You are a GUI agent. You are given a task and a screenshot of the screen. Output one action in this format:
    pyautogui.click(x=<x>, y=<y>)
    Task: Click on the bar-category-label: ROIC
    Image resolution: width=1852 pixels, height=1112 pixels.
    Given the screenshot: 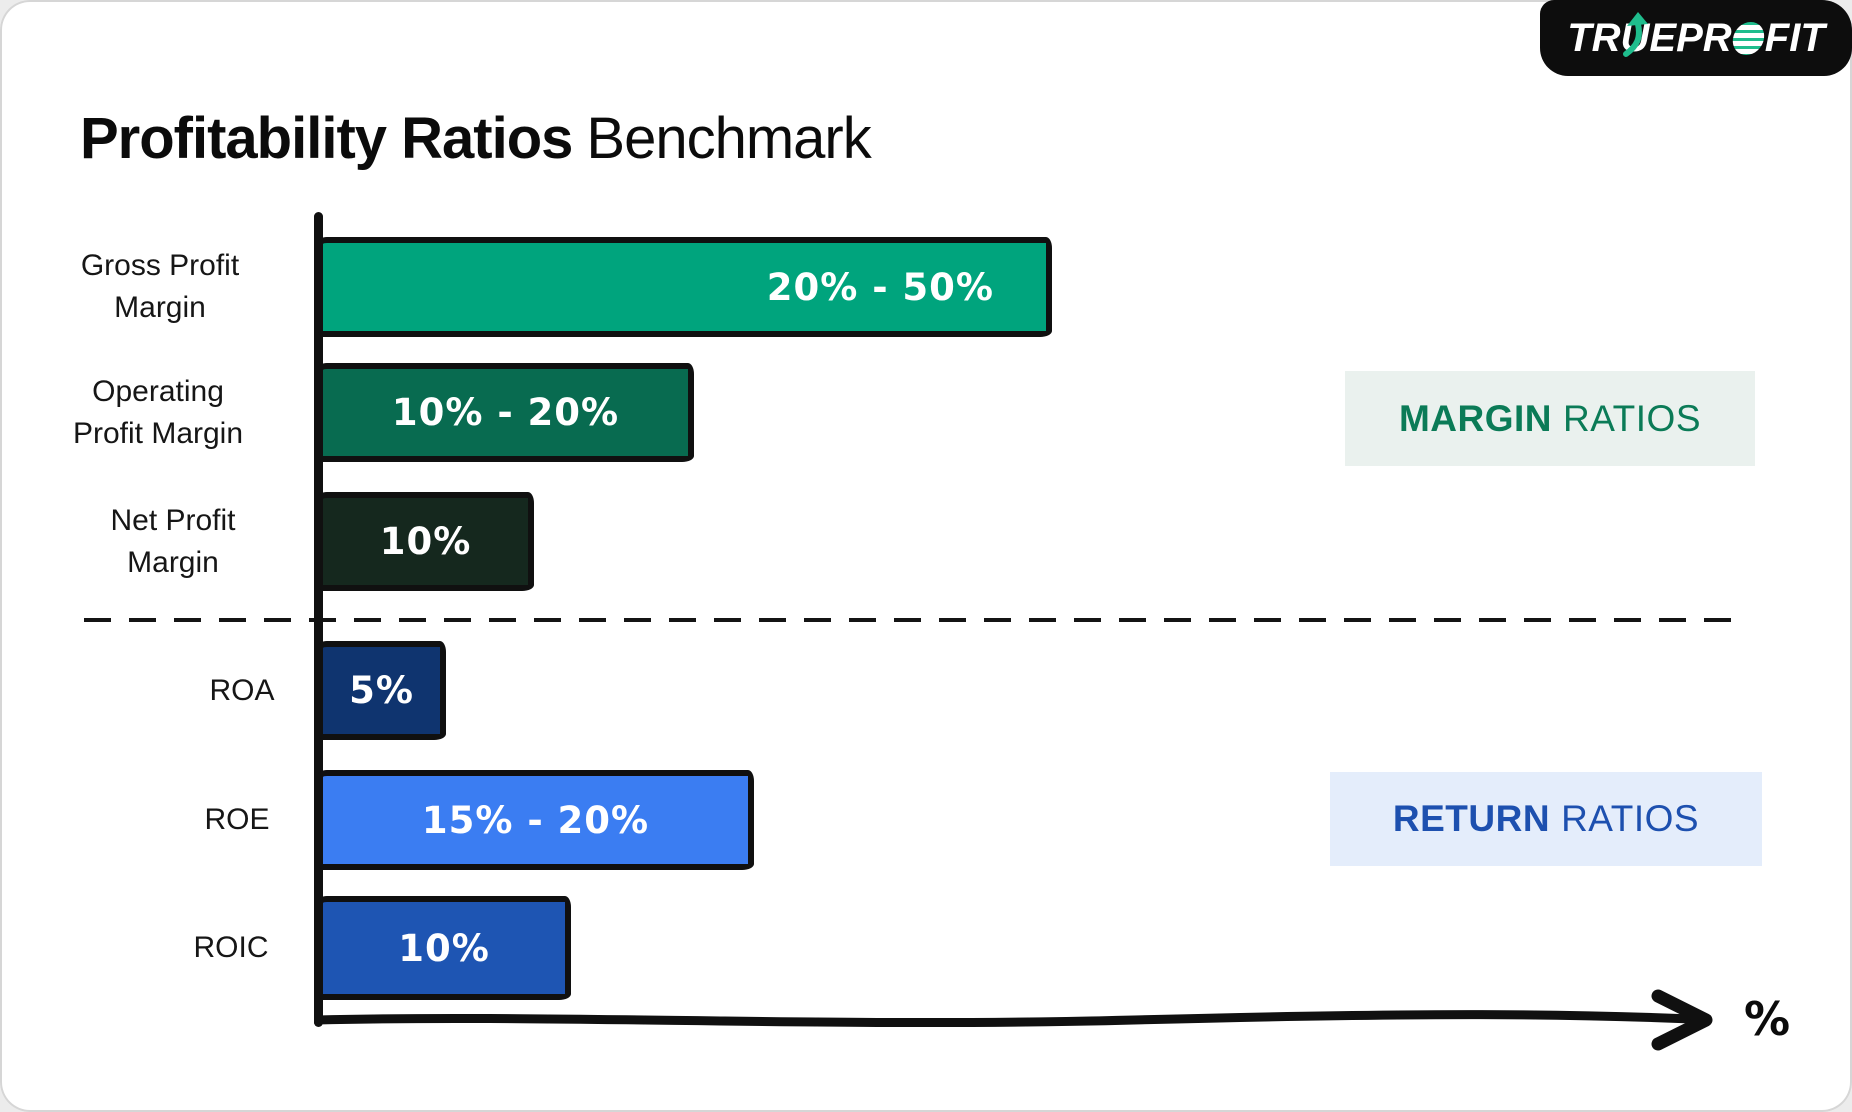 What is the action you would take?
    pyautogui.click(x=231, y=947)
    